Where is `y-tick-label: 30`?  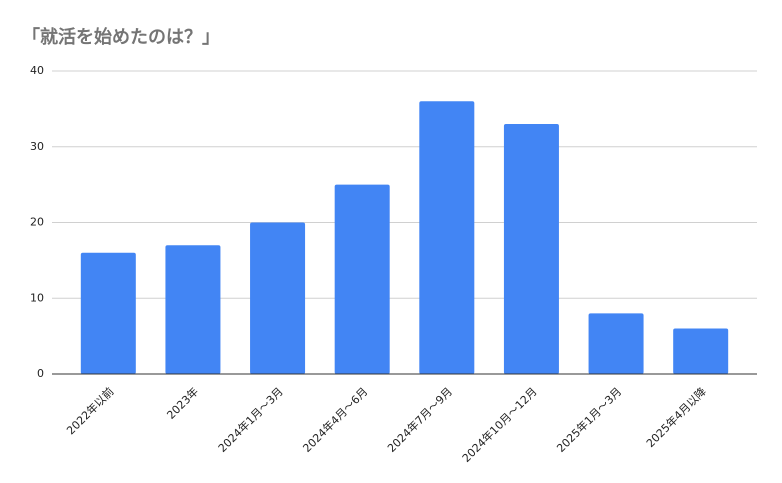 y-tick-label: 30 is located at coordinates (37, 146).